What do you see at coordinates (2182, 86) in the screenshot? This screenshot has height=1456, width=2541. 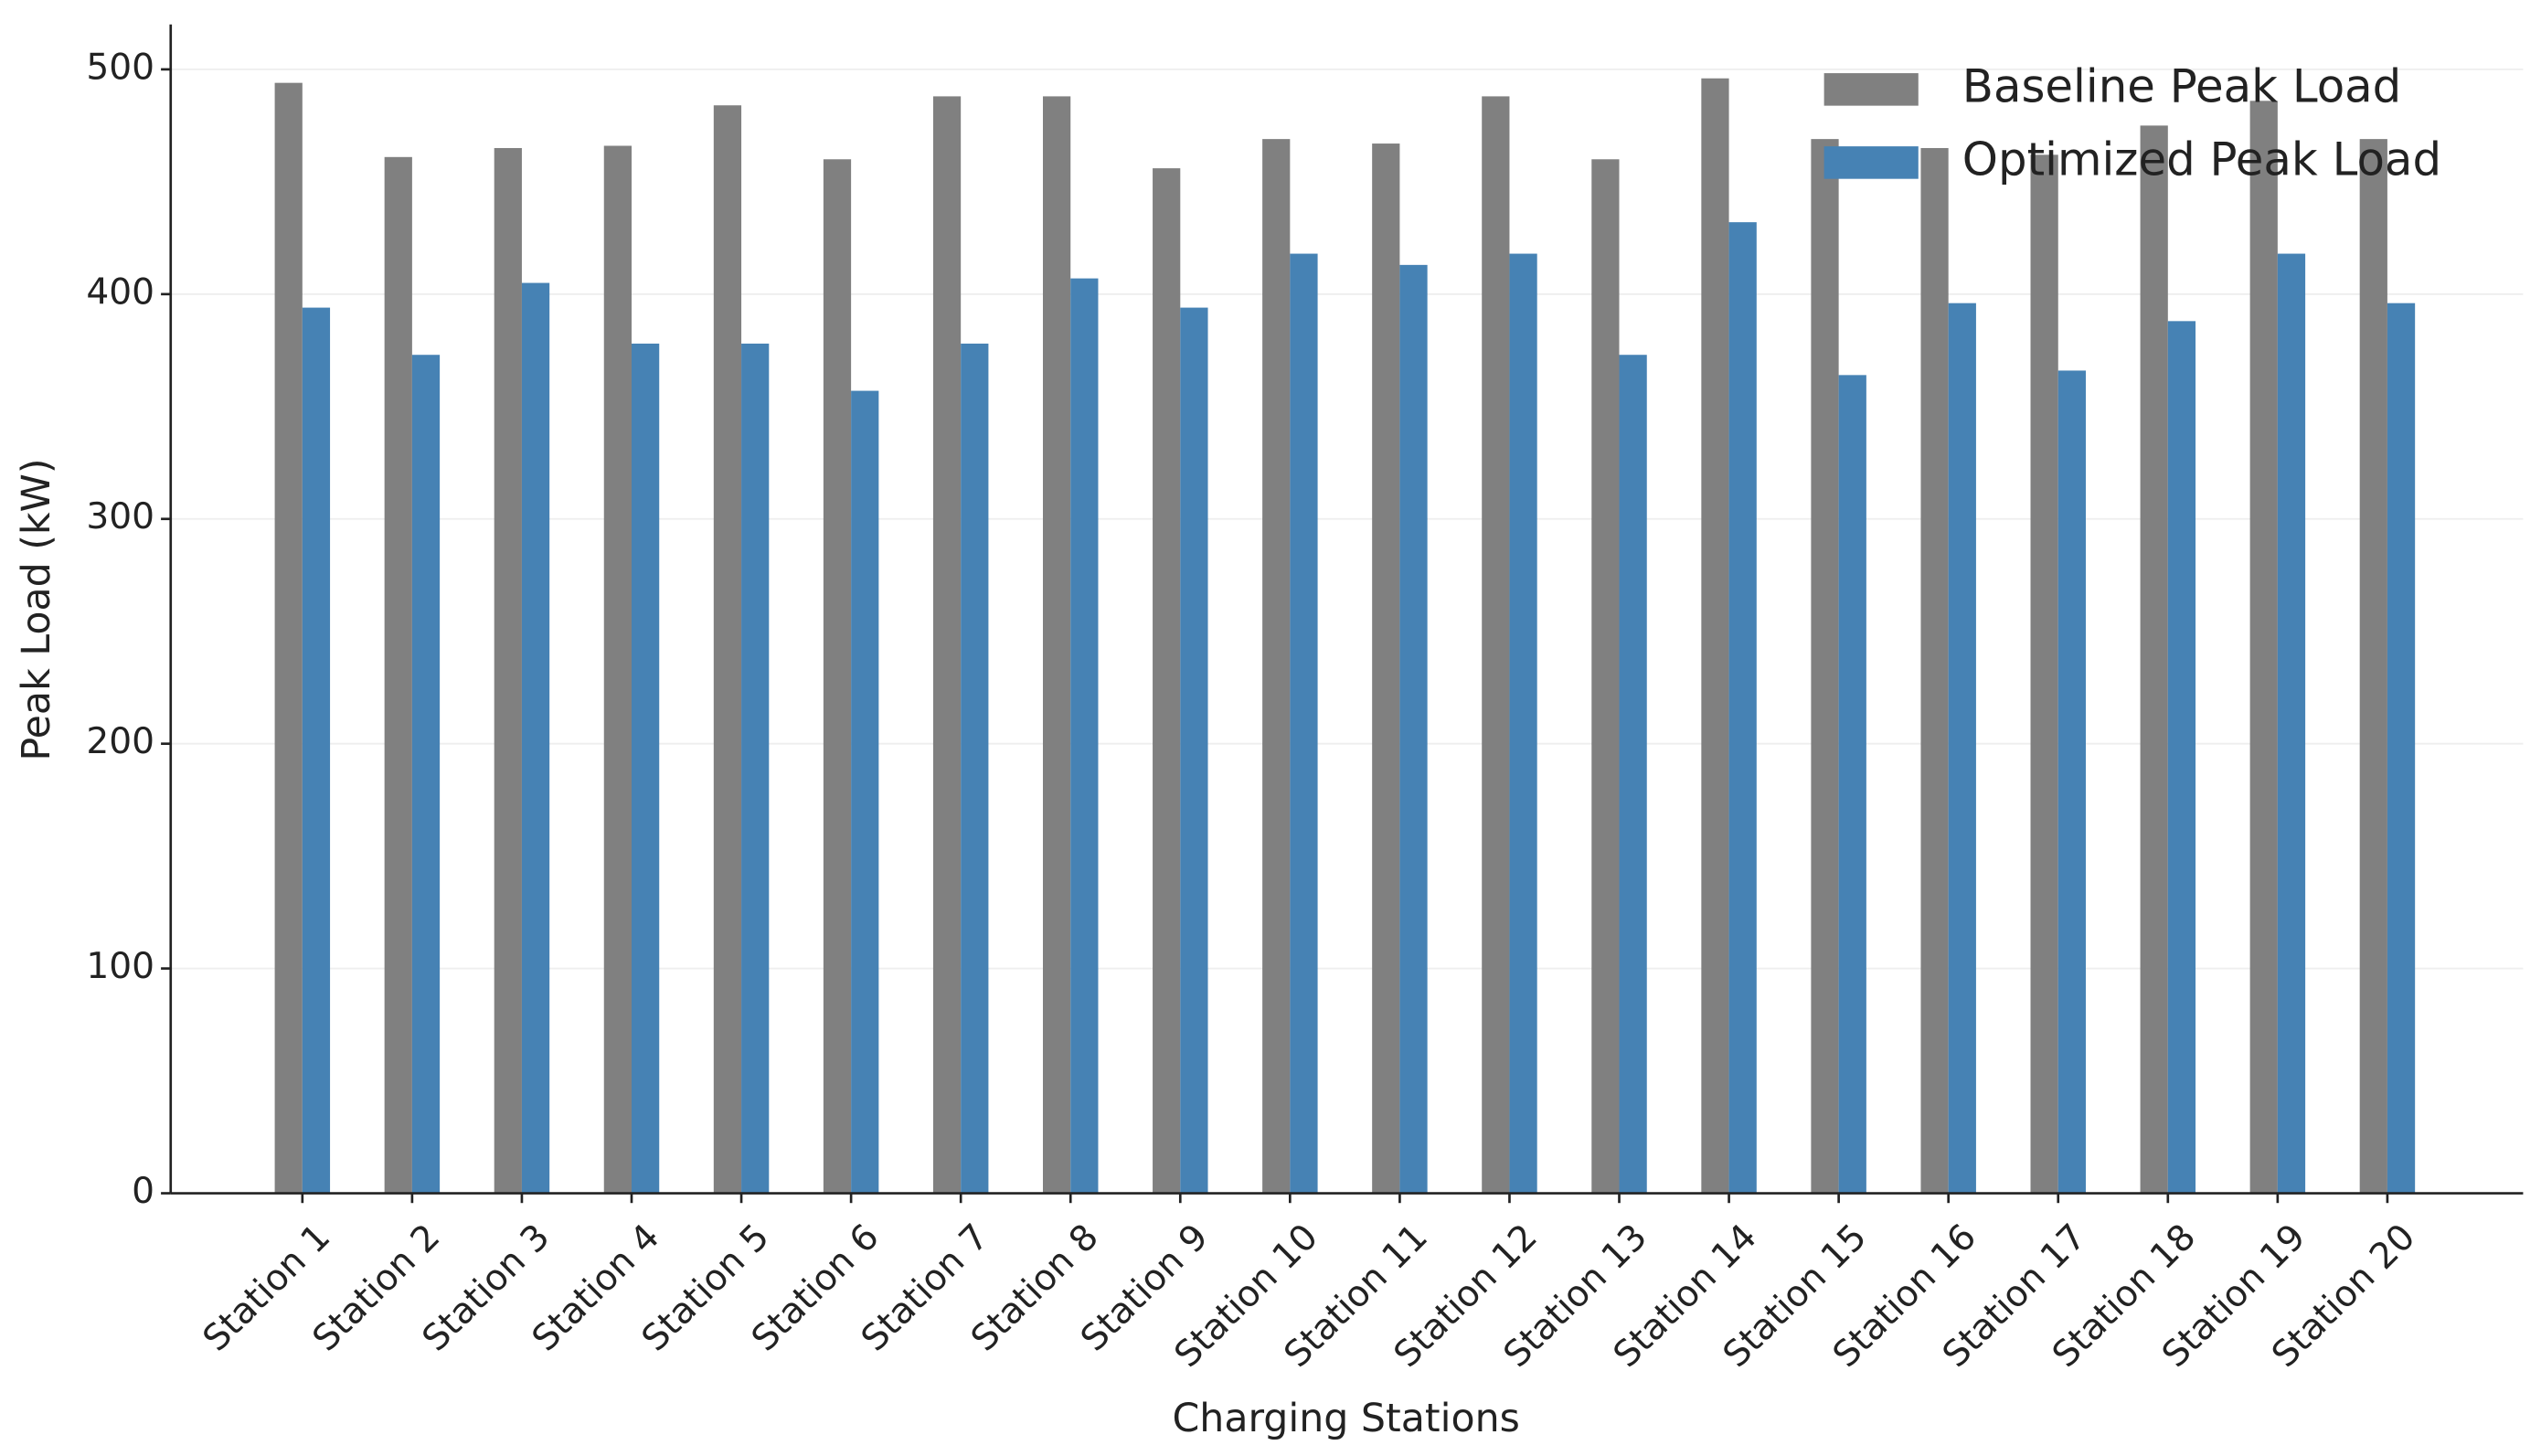 I see `legend-label: Baseline Peak Load` at bounding box center [2182, 86].